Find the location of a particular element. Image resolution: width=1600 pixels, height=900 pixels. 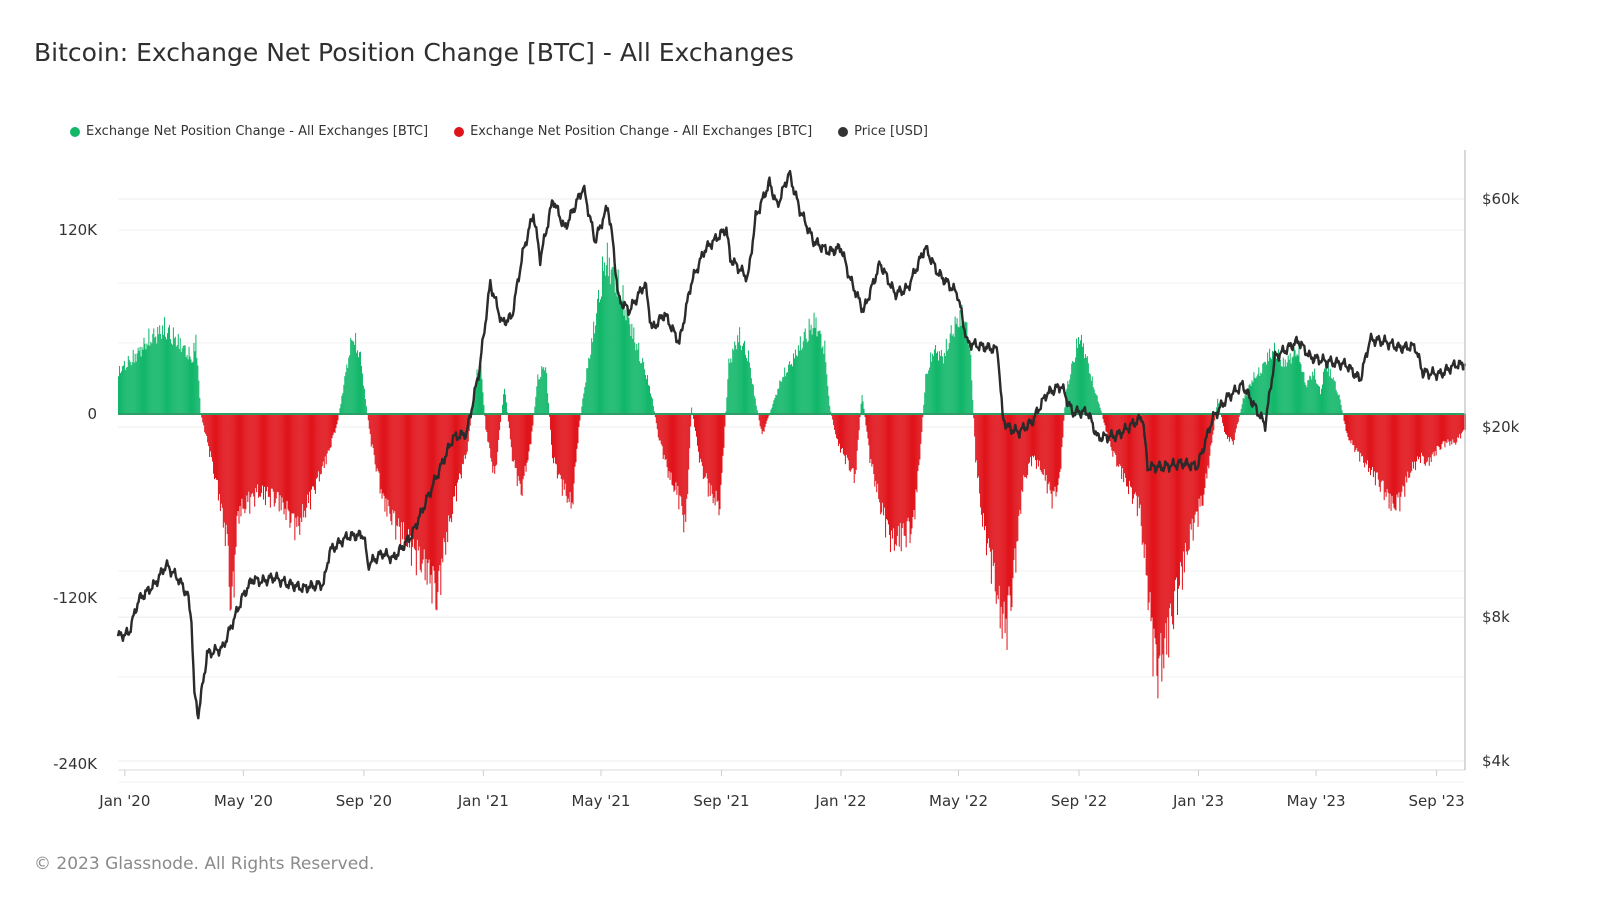

legend-item-price: Price [USD] is located at coordinates (883, 131).